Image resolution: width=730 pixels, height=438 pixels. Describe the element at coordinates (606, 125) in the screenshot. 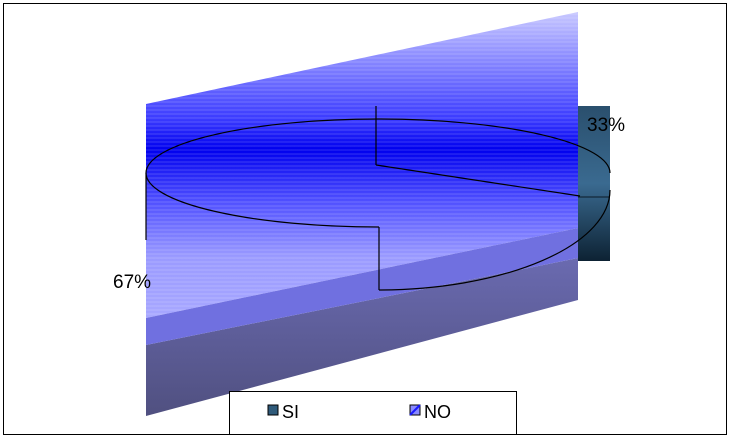

I see `data-label-si: 33%` at that location.